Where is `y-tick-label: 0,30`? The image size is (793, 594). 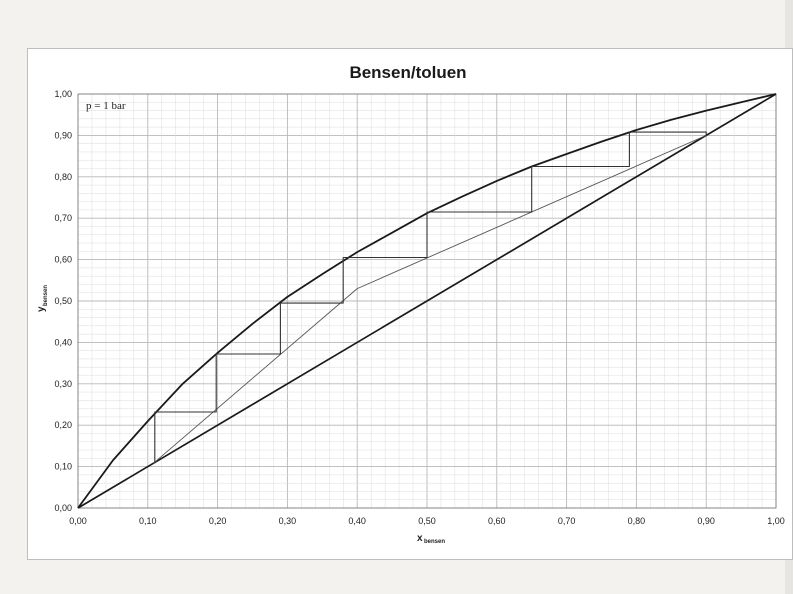 y-tick-label: 0,30 is located at coordinates (63, 384).